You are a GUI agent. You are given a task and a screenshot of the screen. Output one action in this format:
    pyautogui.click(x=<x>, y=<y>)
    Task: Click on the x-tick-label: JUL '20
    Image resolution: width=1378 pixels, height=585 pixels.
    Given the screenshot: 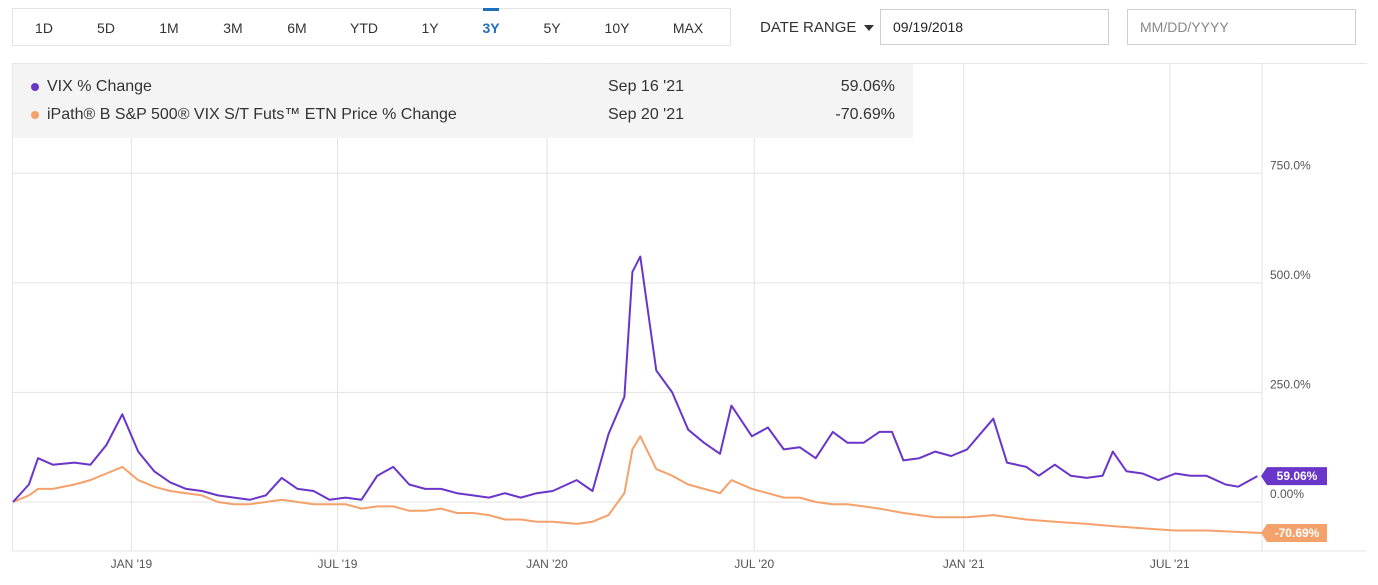 What is the action you would take?
    pyautogui.click(x=754, y=564)
    